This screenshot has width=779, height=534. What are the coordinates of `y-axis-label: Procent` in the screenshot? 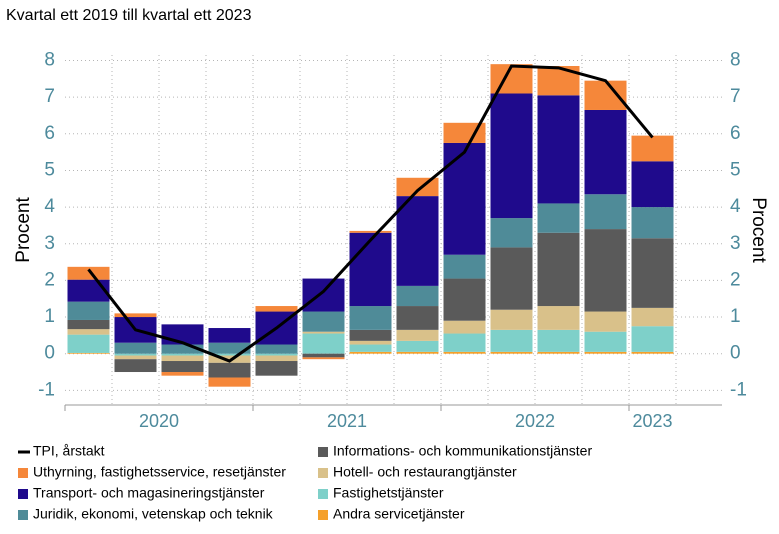 It's located at (23, 230).